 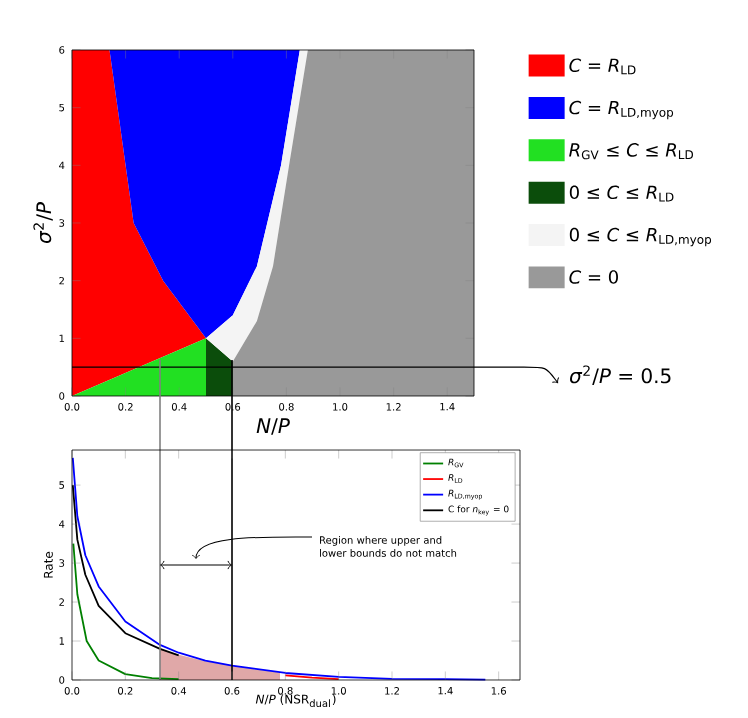 I want to click on legend-label: C = 0, so click(x=593, y=277).